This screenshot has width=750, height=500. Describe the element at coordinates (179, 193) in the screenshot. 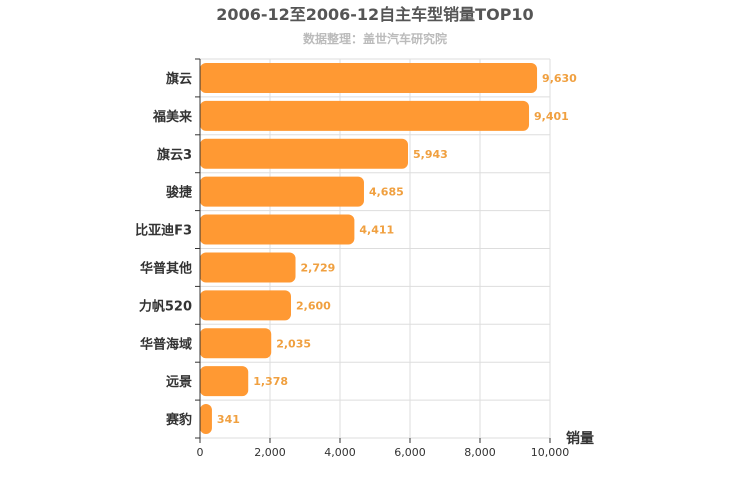

I see `category-label: 骏捷` at that location.